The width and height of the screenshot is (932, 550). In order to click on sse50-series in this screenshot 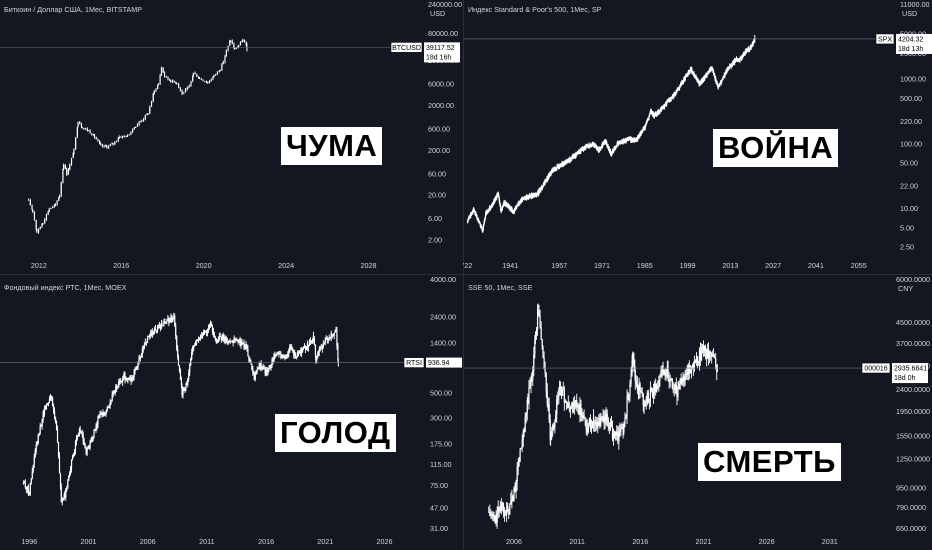, I will do `click(603, 416)`.